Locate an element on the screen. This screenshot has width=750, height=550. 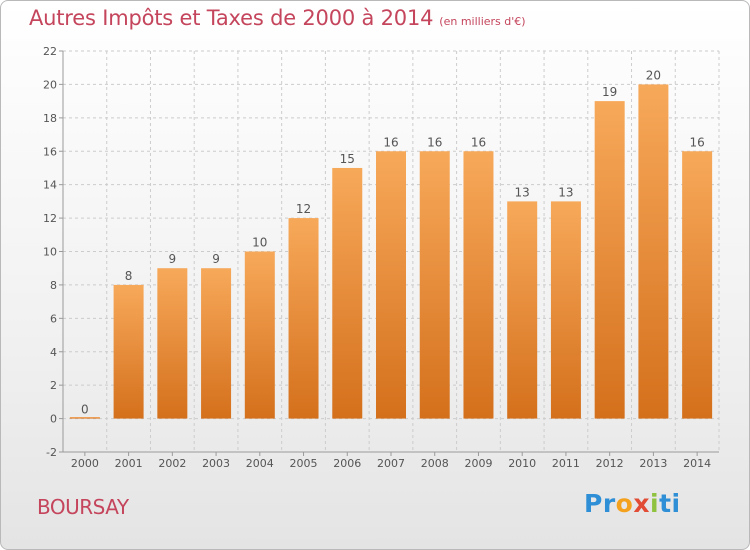
x-tick-label: 2005 is located at coordinates (304, 463).